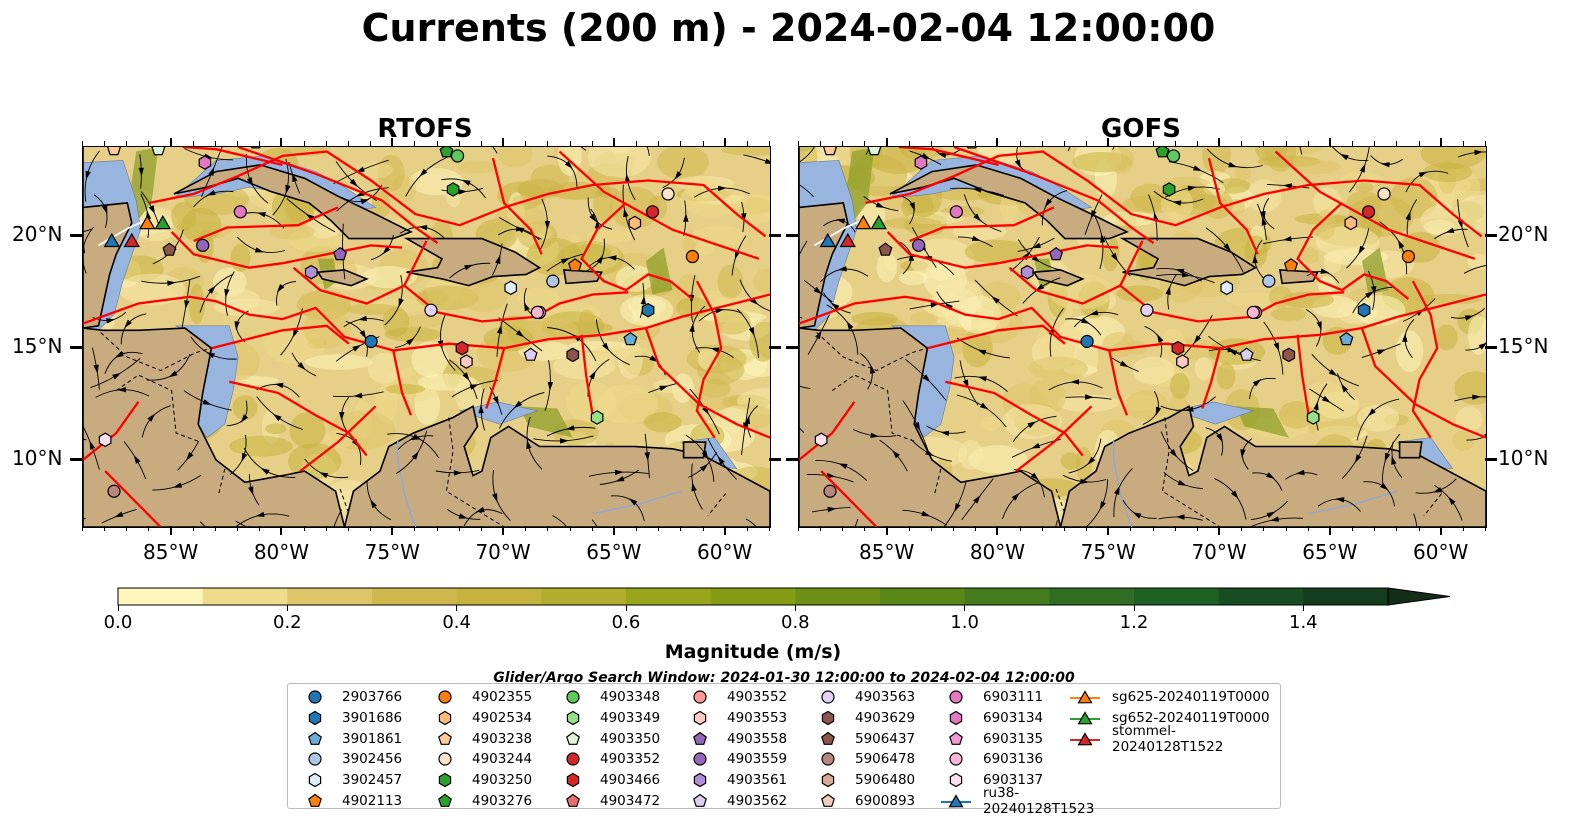  I want to click on legend-item: 6900893, so click(873, 801).